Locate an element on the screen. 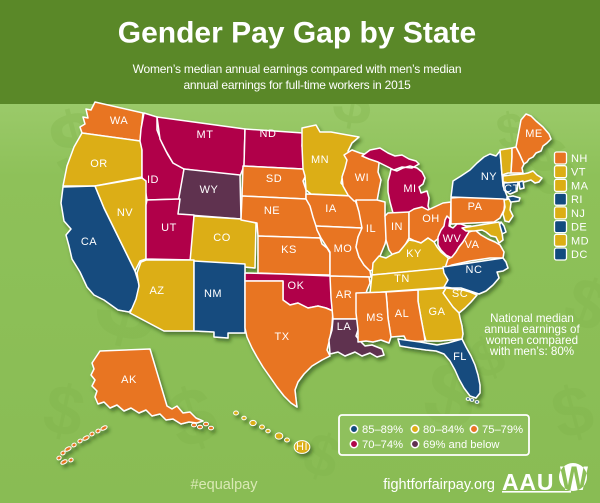 This screenshot has width=600, height=503. svg-text: MT is located at coordinates (205, 135).